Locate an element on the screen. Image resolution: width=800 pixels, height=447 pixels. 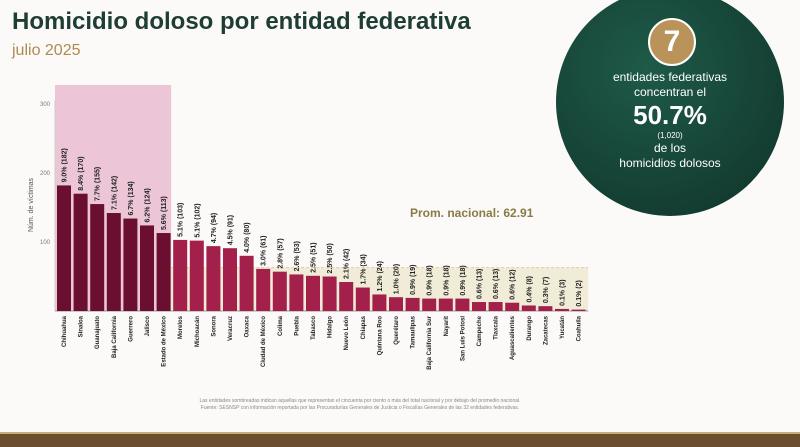
x-tick-label: Puebla is located at coordinates (297, 325).